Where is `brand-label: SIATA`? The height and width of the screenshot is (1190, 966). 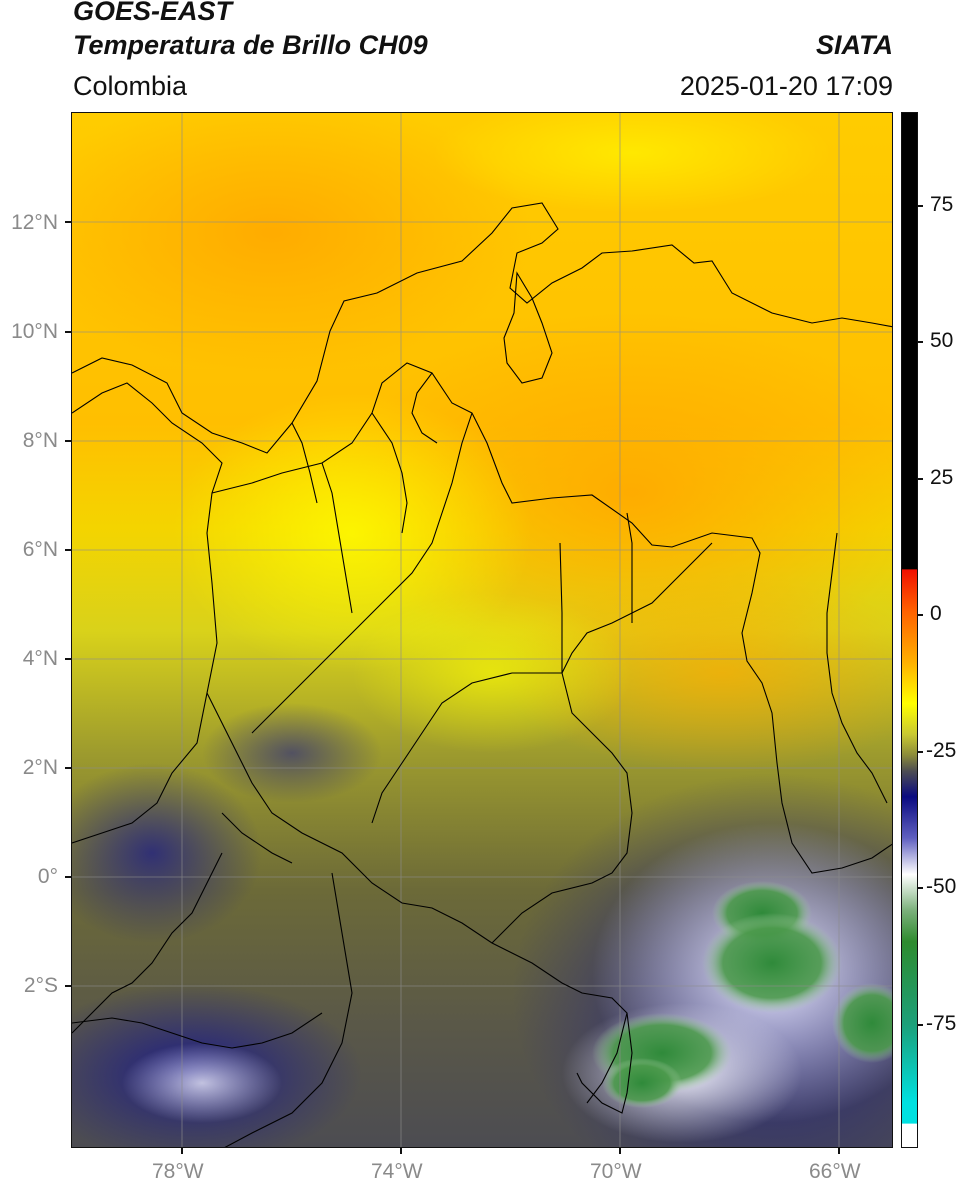
brand-label: SIATA is located at coordinates (854, 45).